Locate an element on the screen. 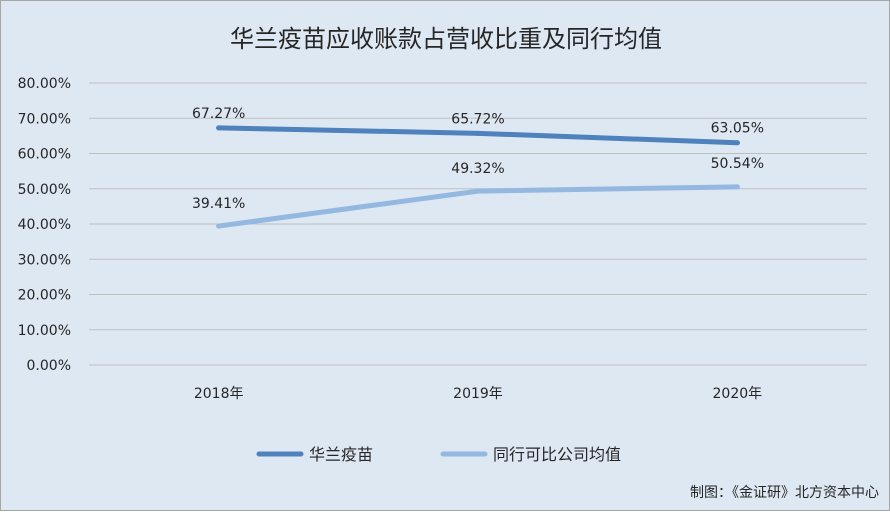 This screenshot has height=512, width=890. y-tick-label: 40.00% is located at coordinates (44, 225).